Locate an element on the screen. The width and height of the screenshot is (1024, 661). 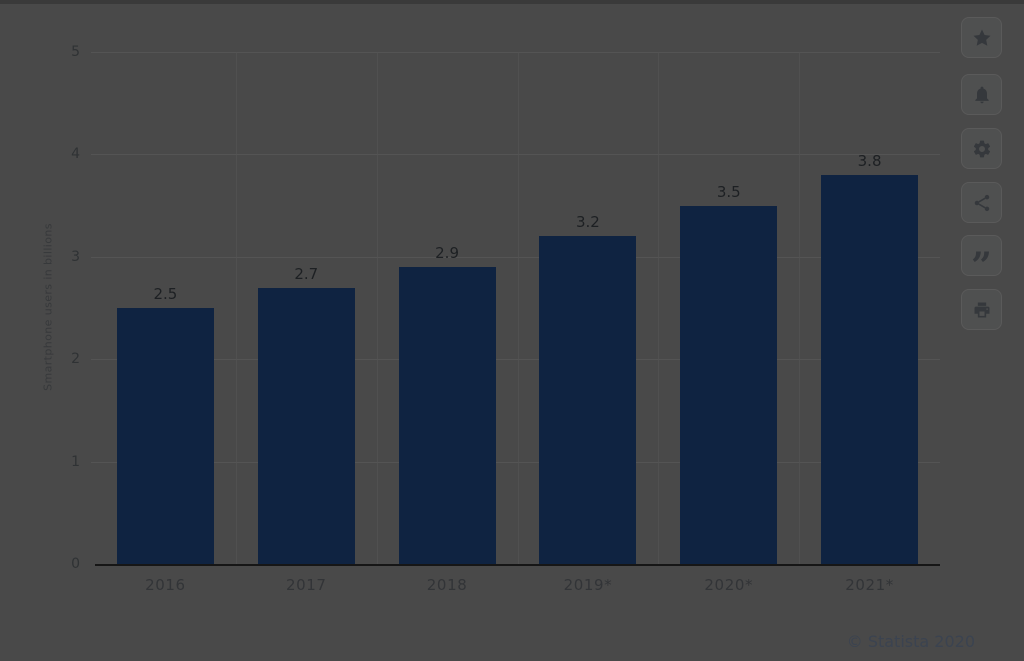
favorite-button is located at coordinates (981, 37).